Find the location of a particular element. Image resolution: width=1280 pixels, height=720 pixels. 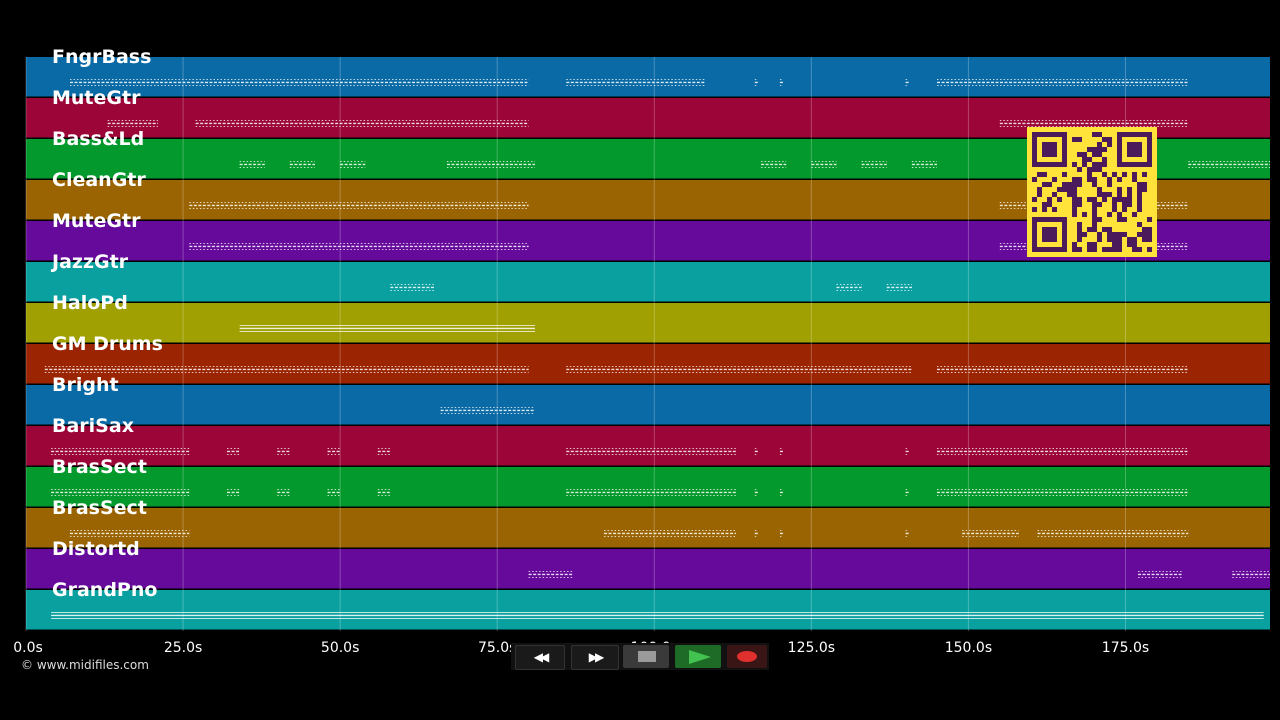

track-label: GM Drums is located at coordinates (107, 344).